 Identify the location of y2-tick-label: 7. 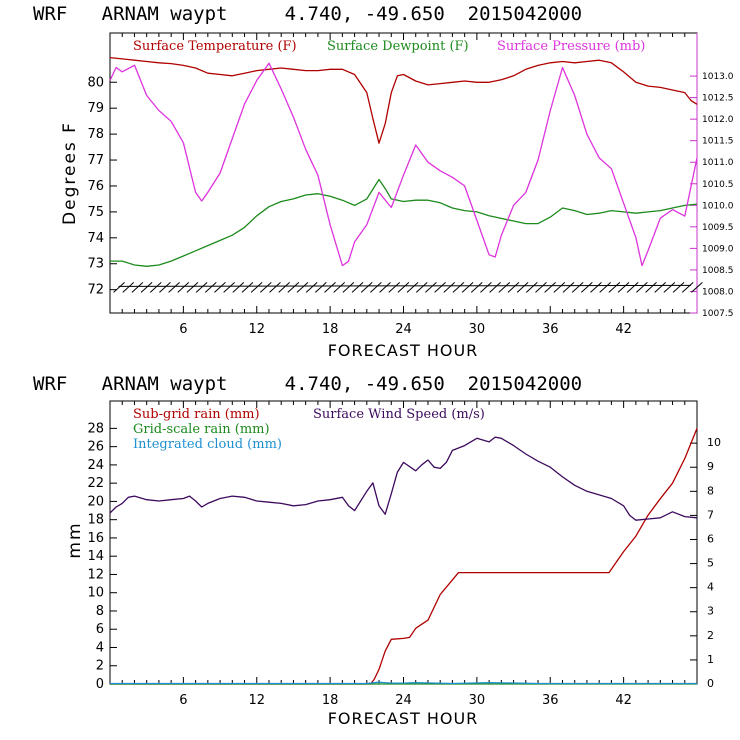
(710, 514).